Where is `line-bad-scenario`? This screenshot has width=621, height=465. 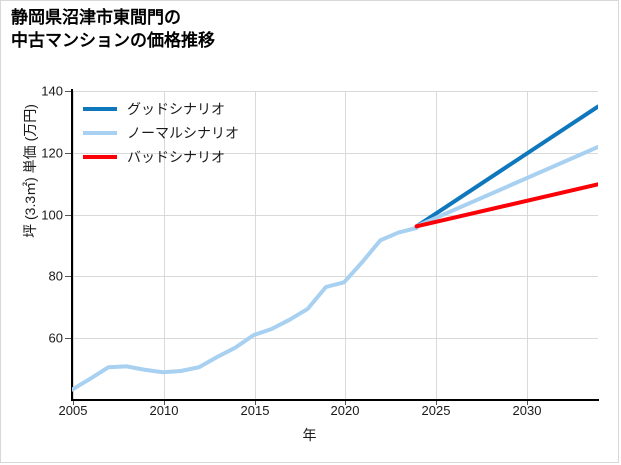 line-bad-scenario is located at coordinates (506, 205).